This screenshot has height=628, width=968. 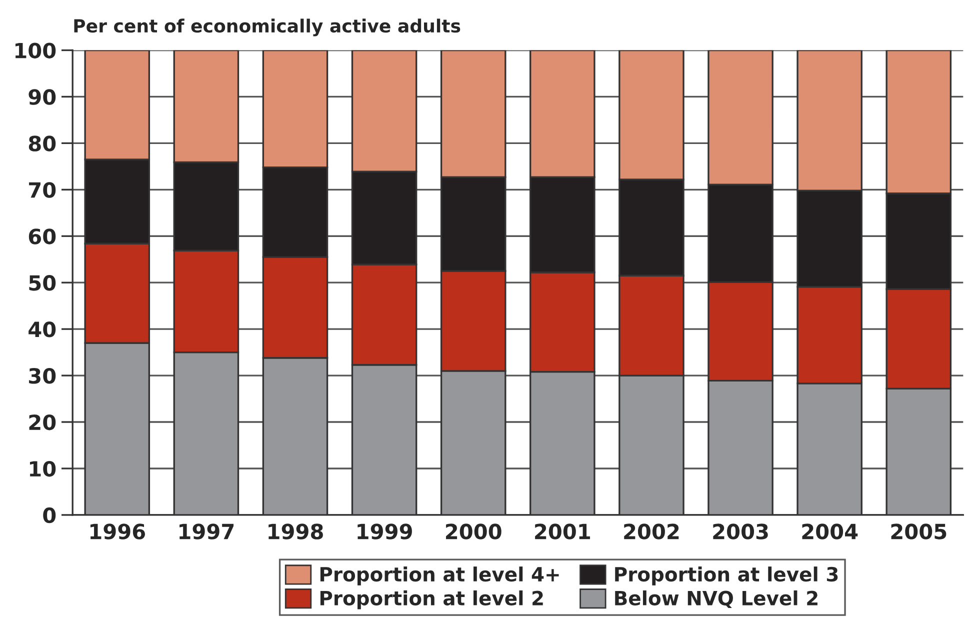 I want to click on y-tick-label: 30, so click(x=42, y=376).